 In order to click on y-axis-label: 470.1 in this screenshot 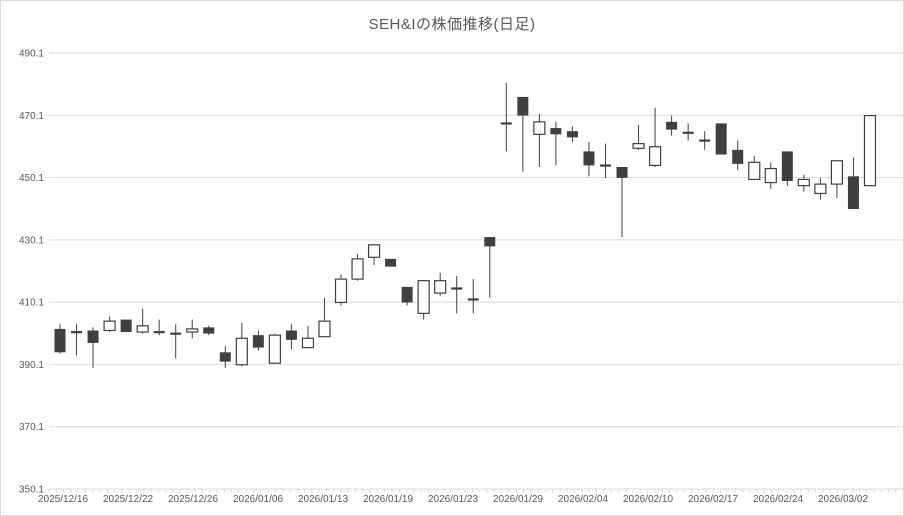, I will do `click(31, 116)`.